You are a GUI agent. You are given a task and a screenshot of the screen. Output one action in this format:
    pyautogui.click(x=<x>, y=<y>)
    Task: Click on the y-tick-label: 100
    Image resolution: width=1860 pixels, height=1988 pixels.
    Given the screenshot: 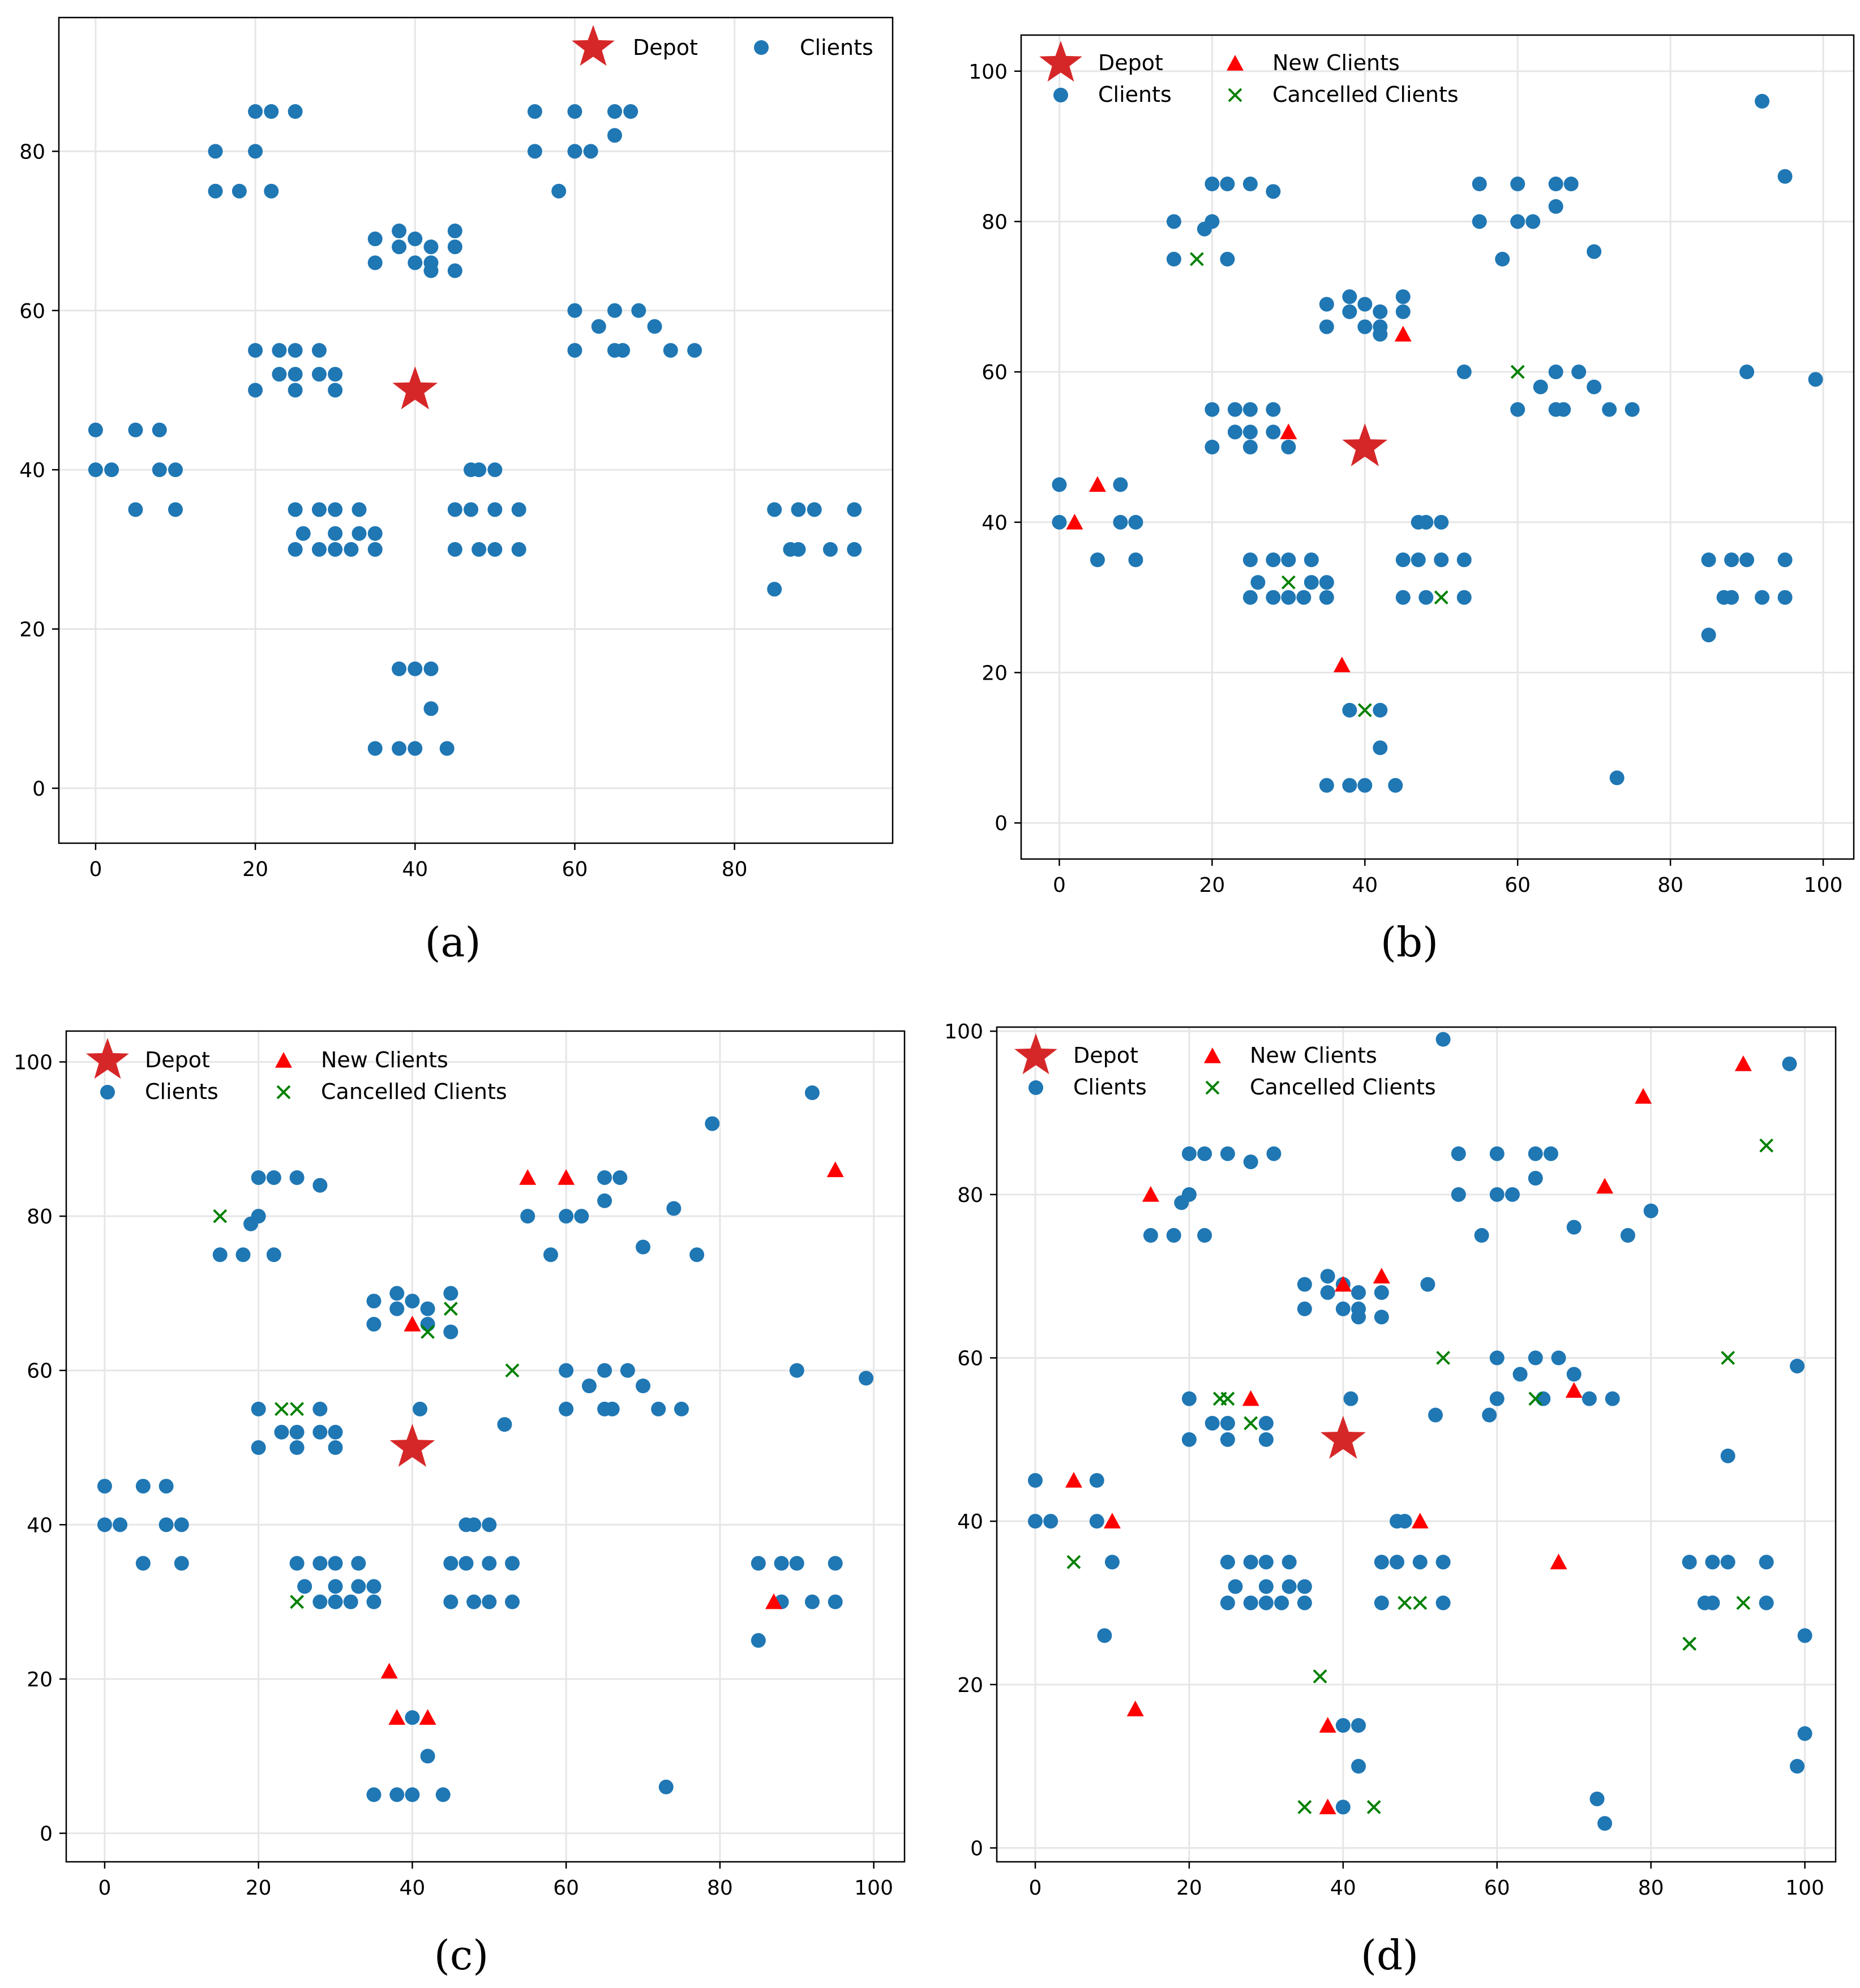 What is the action you would take?
    pyautogui.click(x=963, y=1032)
    